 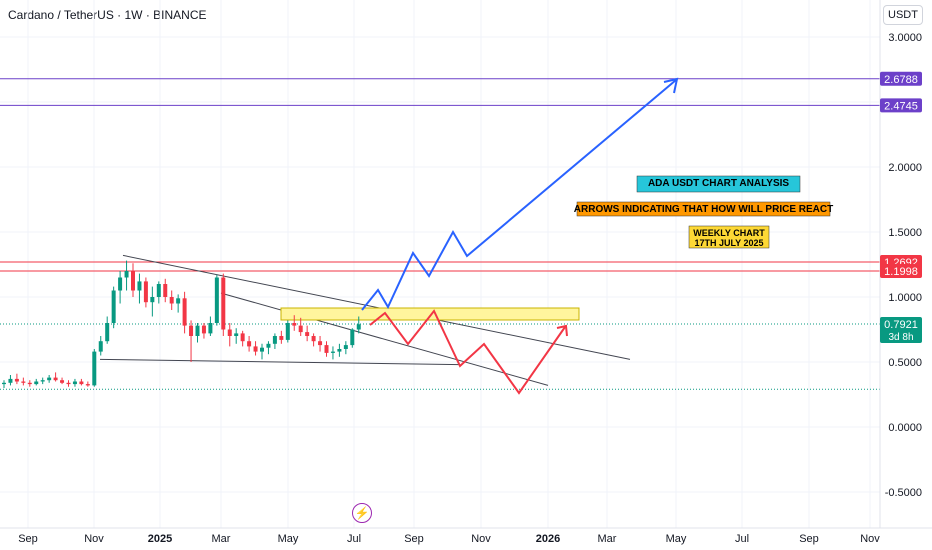 What do you see at coordinates (562, 330) in the screenshot?
I see `red-arrowhead` at bounding box center [562, 330].